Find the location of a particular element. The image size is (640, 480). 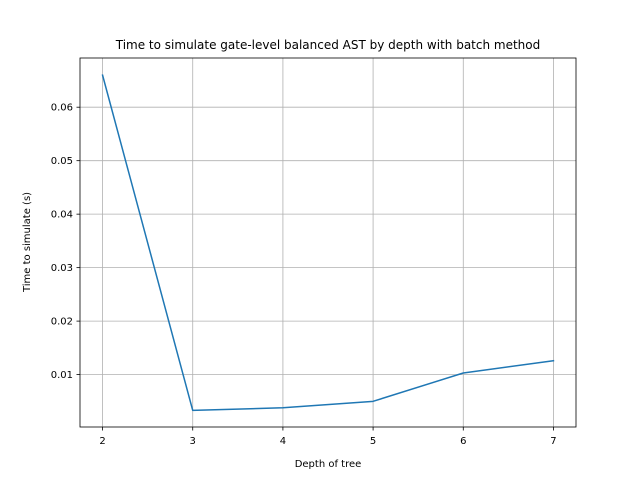

y-tick-label: 0.02 is located at coordinates (62, 322).